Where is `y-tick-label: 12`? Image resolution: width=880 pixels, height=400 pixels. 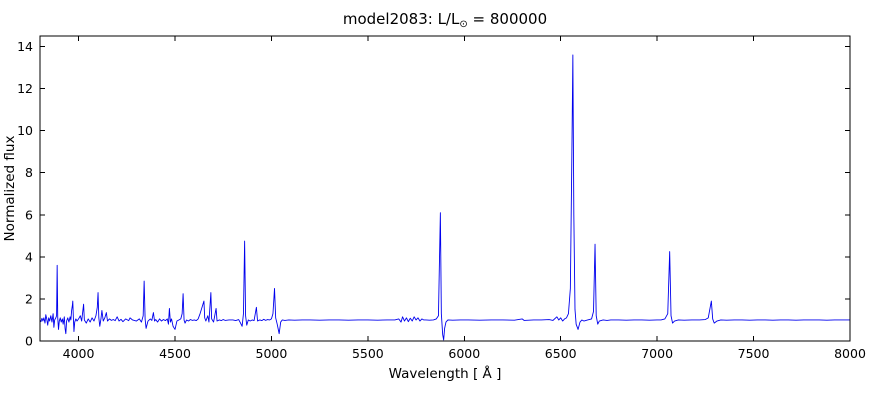
y-tick-label: 12 is located at coordinates (25, 88).